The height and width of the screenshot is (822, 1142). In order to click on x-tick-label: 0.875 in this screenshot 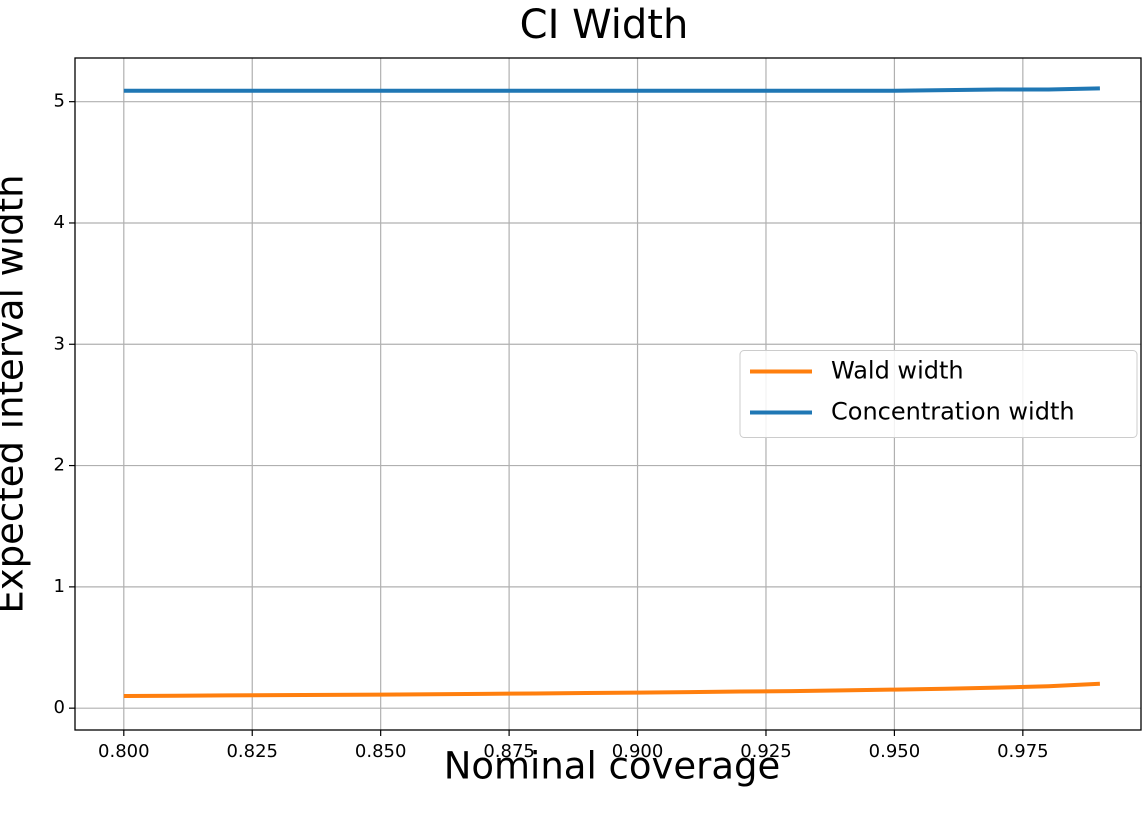, I will do `click(509, 751)`.